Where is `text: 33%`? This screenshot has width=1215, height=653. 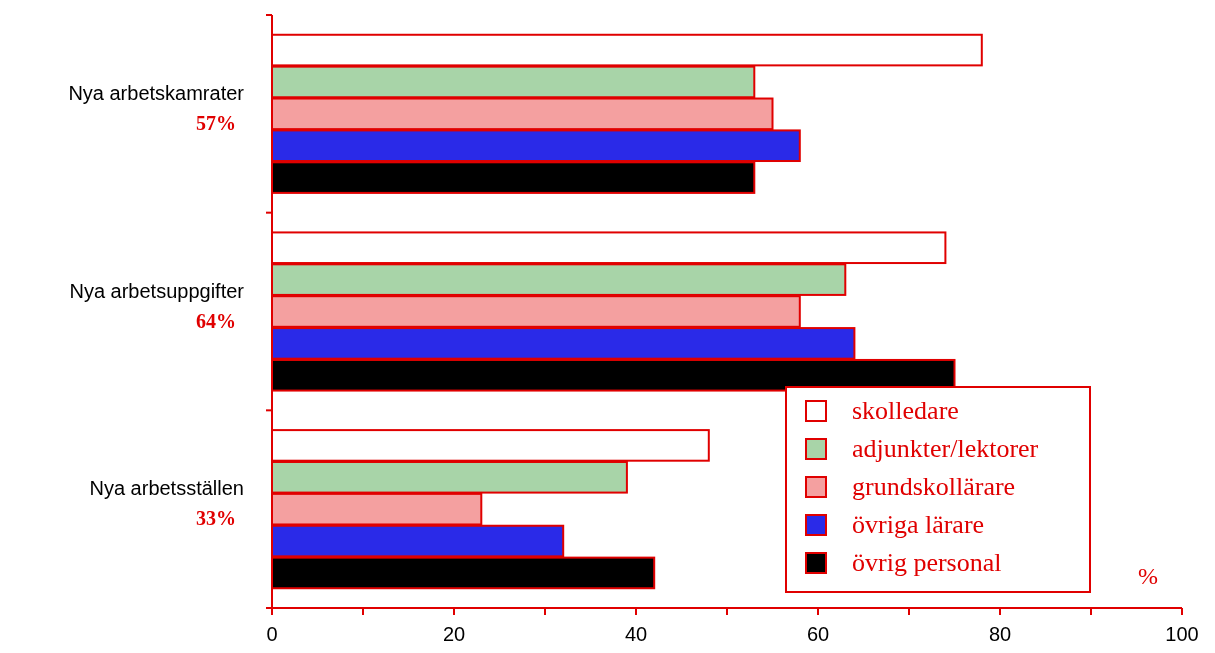 text: 33% is located at coordinates (216, 518).